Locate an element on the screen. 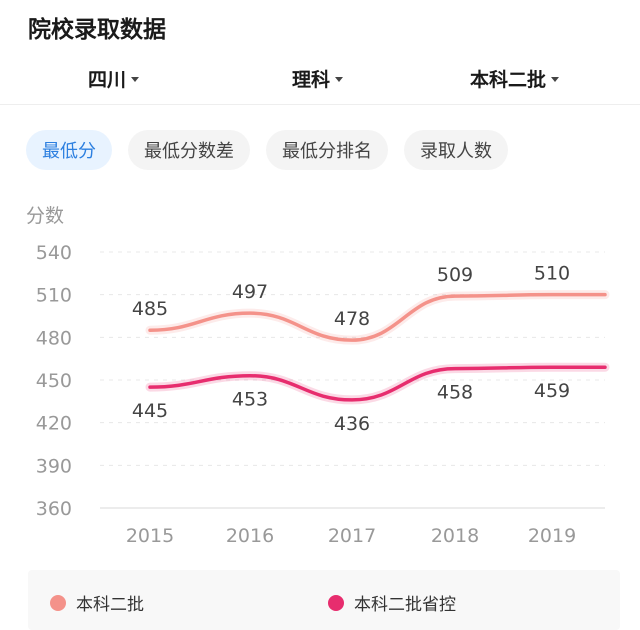 The width and height of the screenshot is (640, 630). y-tick-label: 510 is located at coordinates (54, 296).